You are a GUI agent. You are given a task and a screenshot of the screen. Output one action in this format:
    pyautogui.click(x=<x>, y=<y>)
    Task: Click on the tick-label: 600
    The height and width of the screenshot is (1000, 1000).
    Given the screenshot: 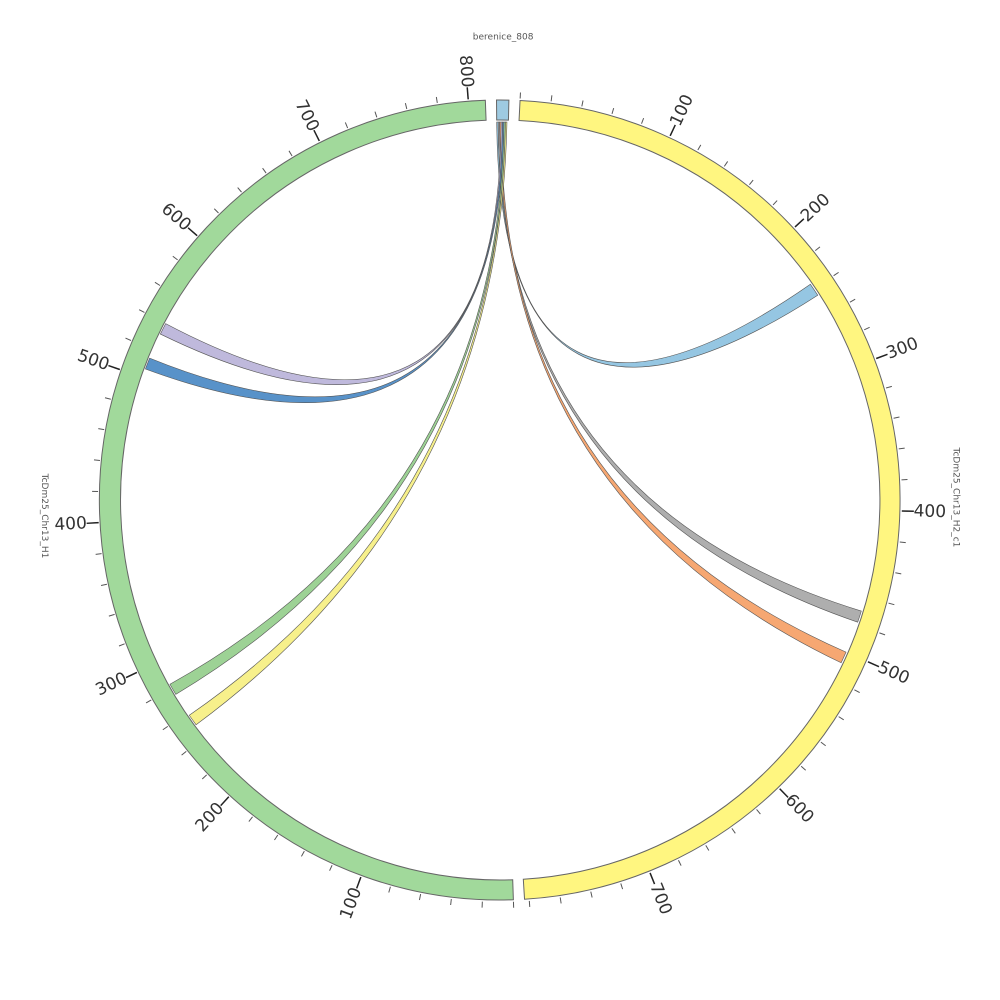 What is the action you would take?
    pyautogui.click(x=176, y=217)
    